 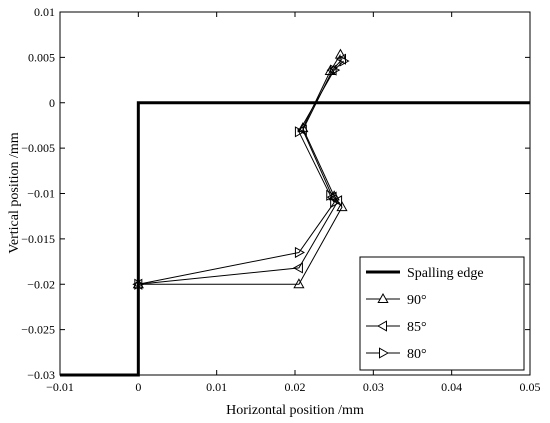 What do you see at coordinates (295, 387) in the screenshot?
I see `x-tick-label: 0.02` at bounding box center [295, 387].